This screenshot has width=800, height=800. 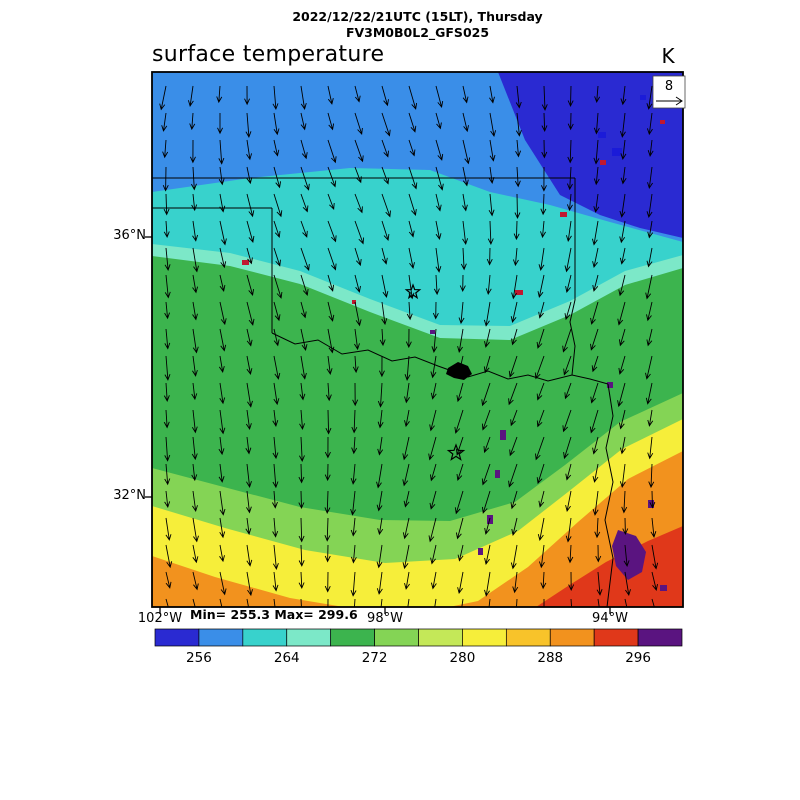 What do you see at coordinates (274, 614) in the screenshot?
I see `minmax-stats: Min= 255.3 Max= 299.6` at bounding box center [274, 614].